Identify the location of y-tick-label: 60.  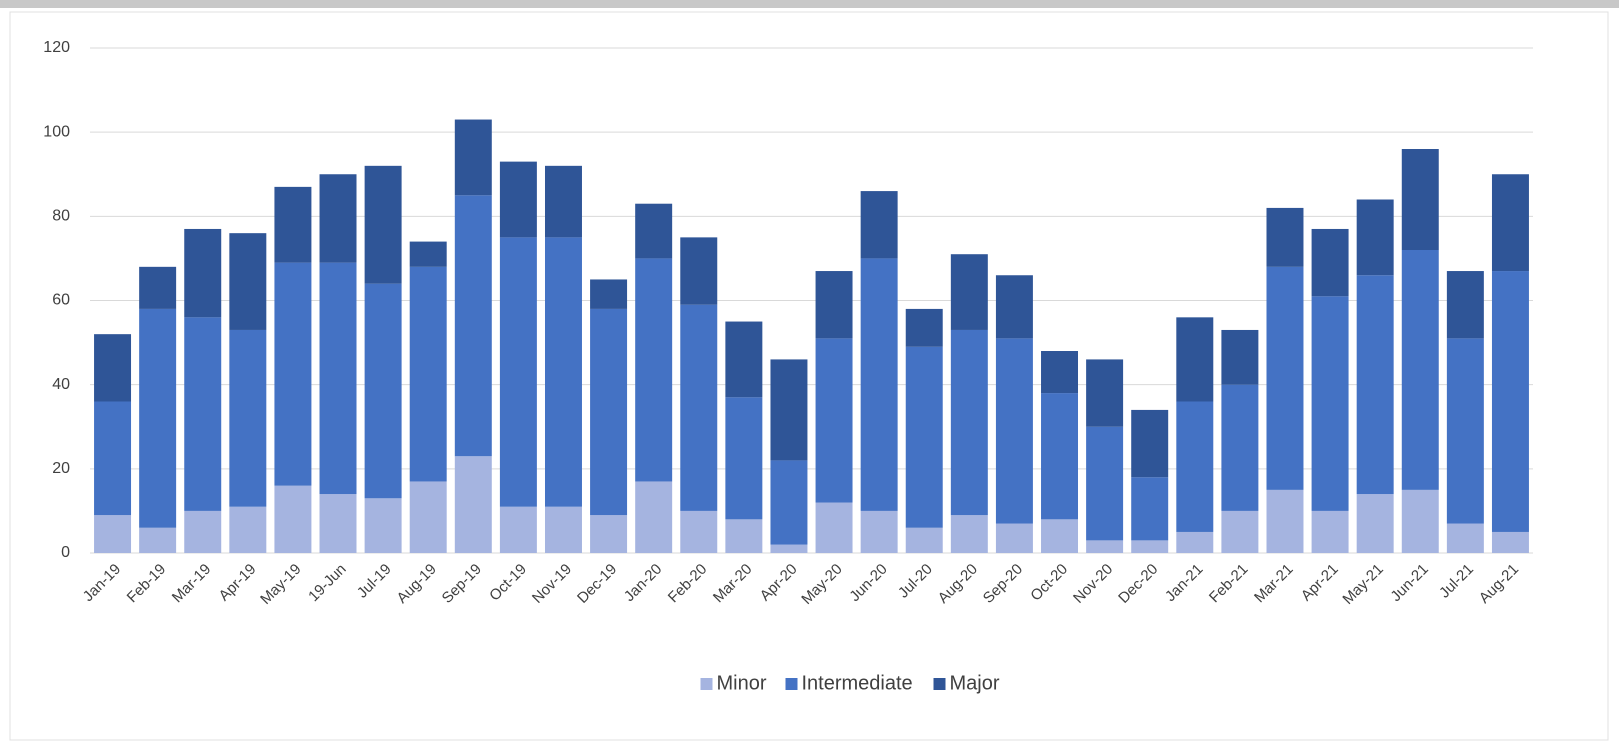
(61, 300).